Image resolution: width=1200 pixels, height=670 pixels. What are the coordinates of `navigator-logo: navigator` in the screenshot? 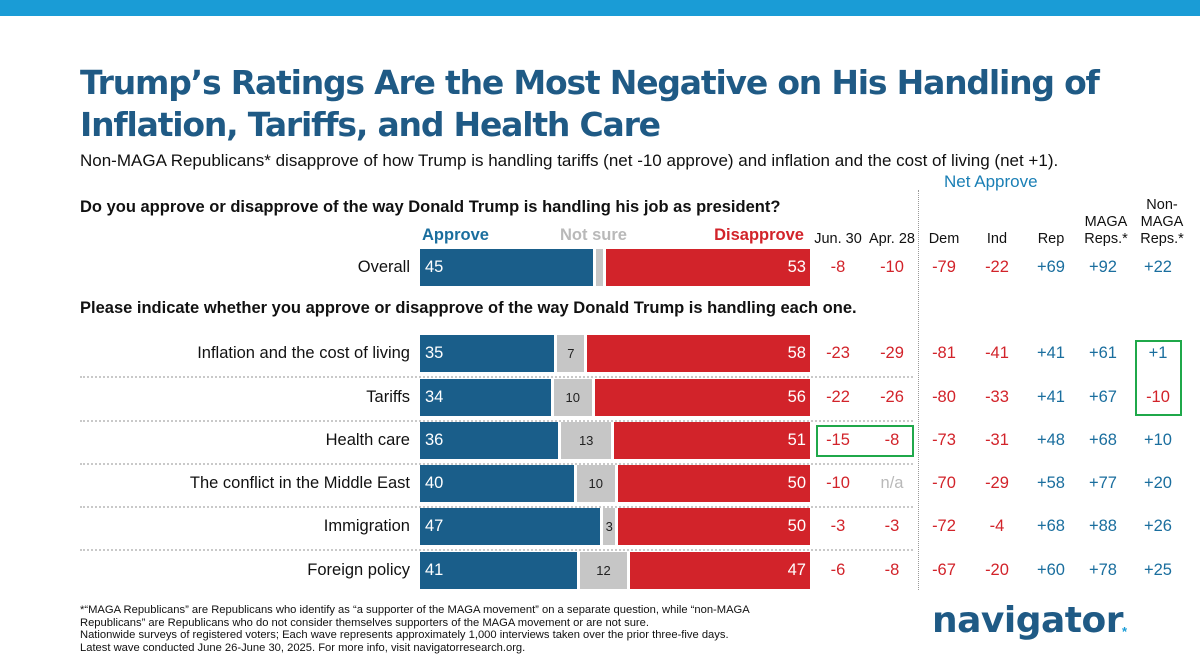 It's located at (1028, 620).